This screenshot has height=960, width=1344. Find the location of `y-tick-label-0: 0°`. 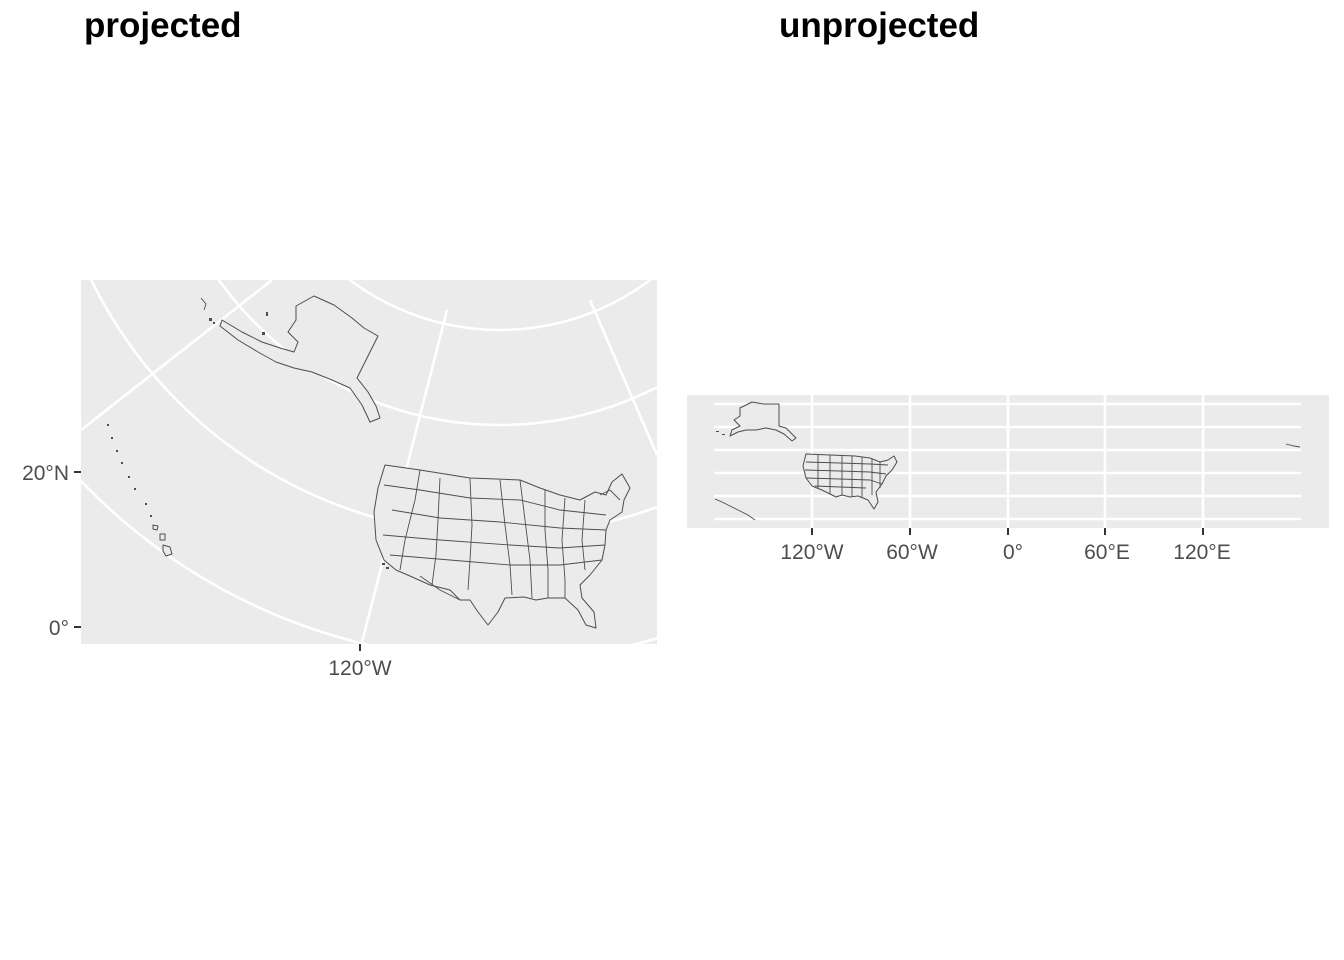

y-tick-label-0: 0° is located at coordinates (59, 628).